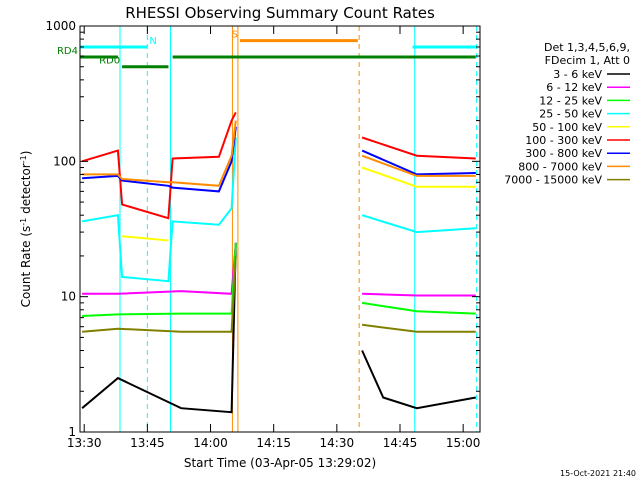 This screenshot has width=640, height=480. What do you see at coordinates (109, 61) in the screenshot?
I see `flag-label-3: RD0` at bounding box center [109, 61].